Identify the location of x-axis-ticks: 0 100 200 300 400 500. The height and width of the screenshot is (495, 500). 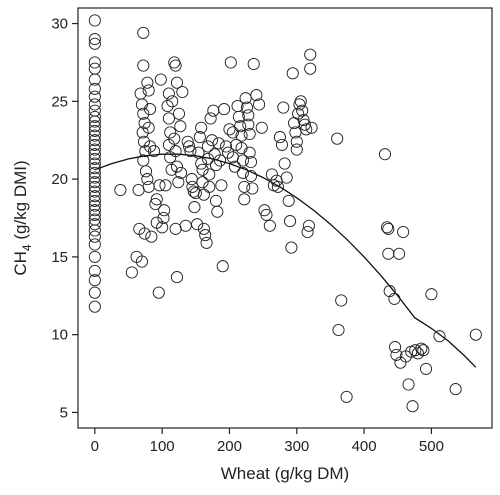
(267, 441).